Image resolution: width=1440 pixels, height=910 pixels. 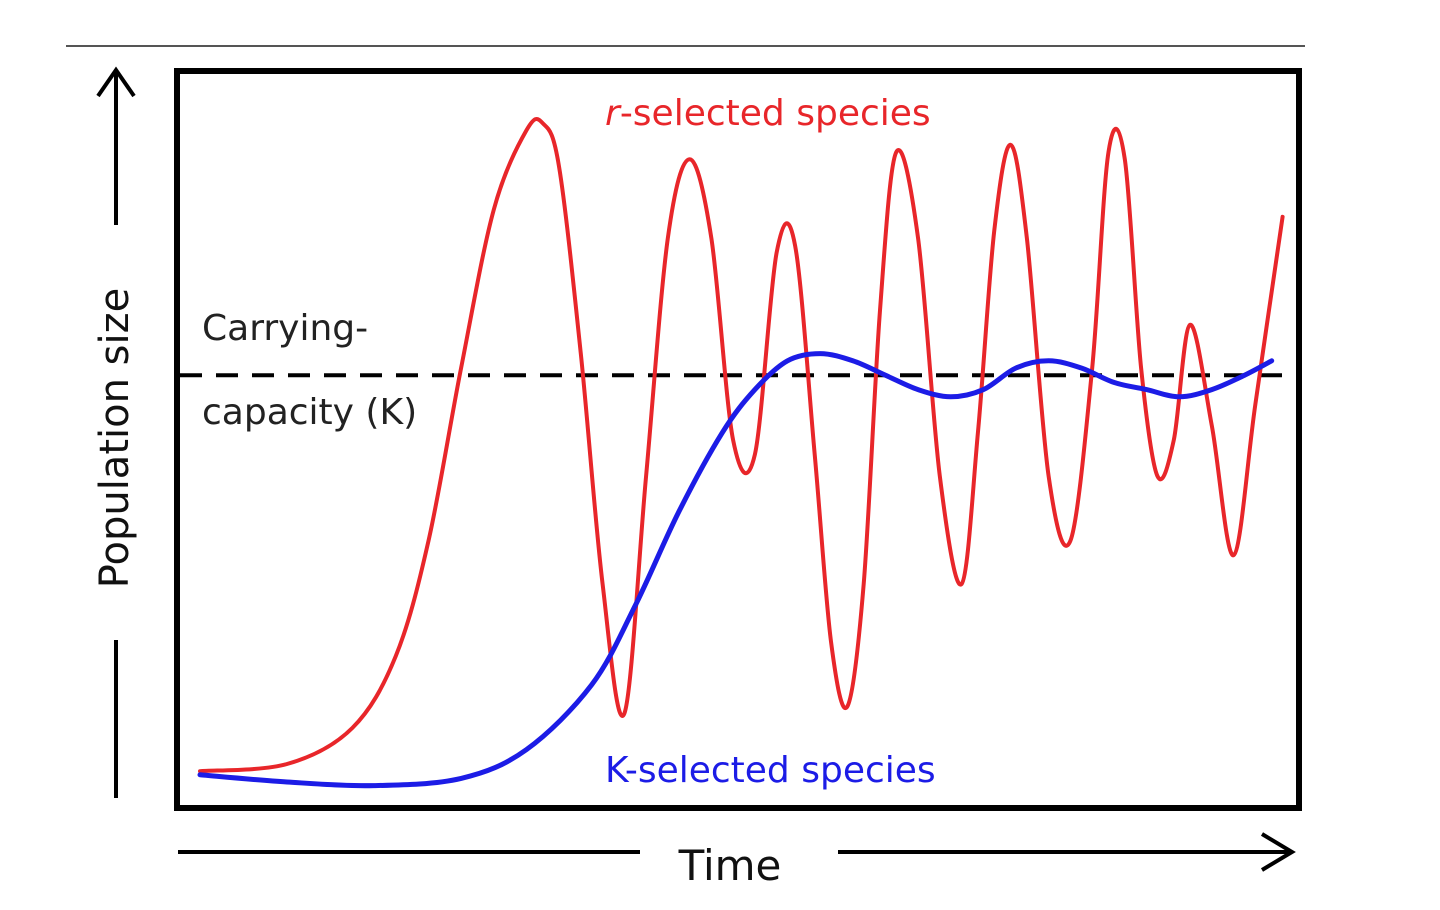 I want to click on x-axis-arrow, so click(x=737, y=852).